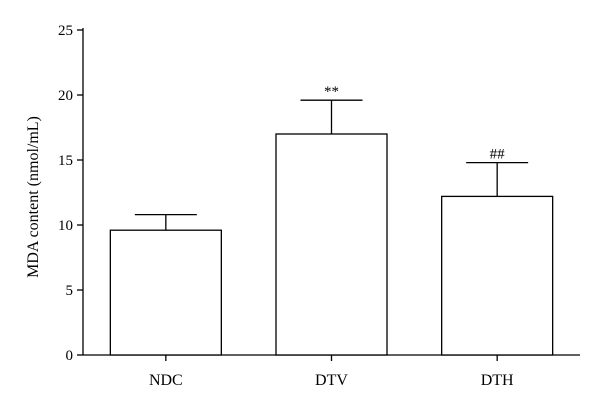 The width and height of the screenshot is (600, 411). I want to click on y-axis-label: MDA content (nmol/mL), so click(33, 197).